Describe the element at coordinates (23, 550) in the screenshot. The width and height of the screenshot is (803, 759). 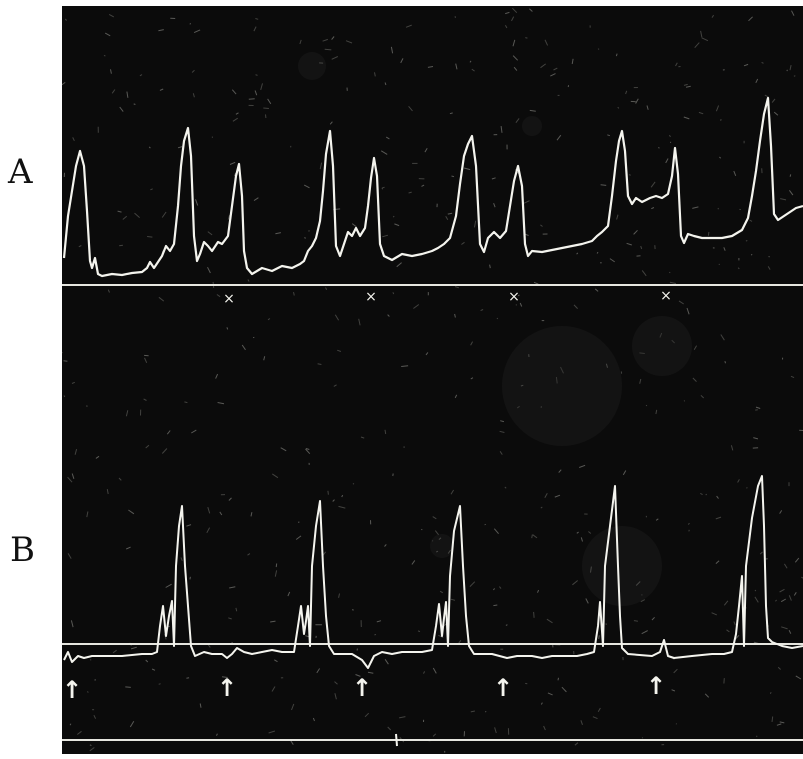
I see `panel-label-b: B` at that location.